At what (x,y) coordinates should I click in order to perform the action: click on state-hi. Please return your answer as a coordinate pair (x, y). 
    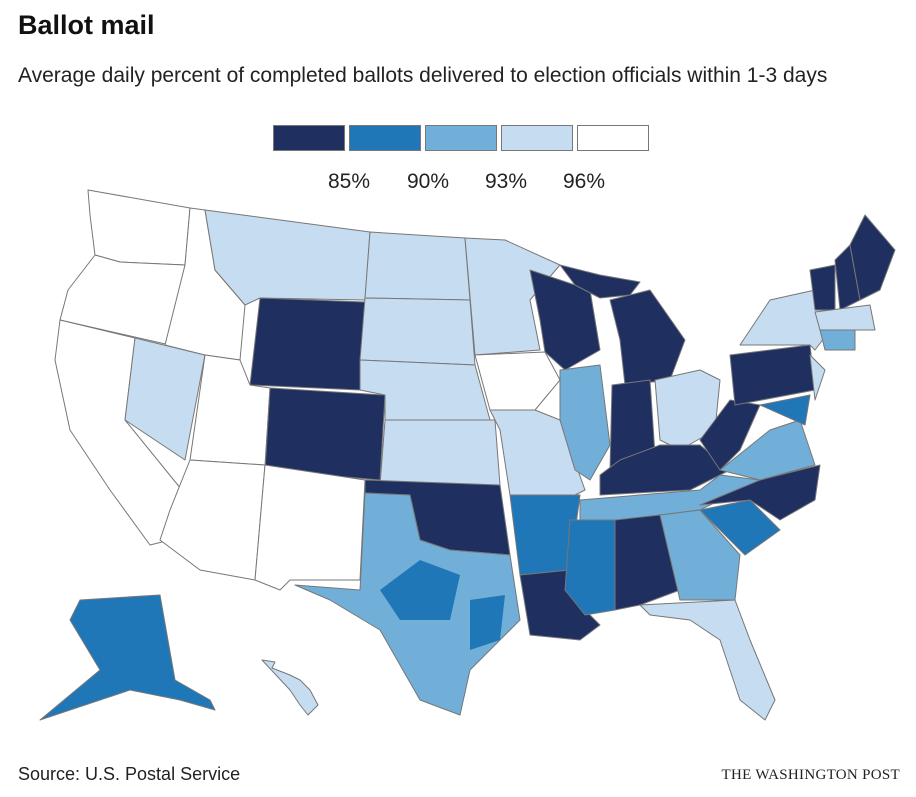
    Looking at the image, I should click on (290, 687).